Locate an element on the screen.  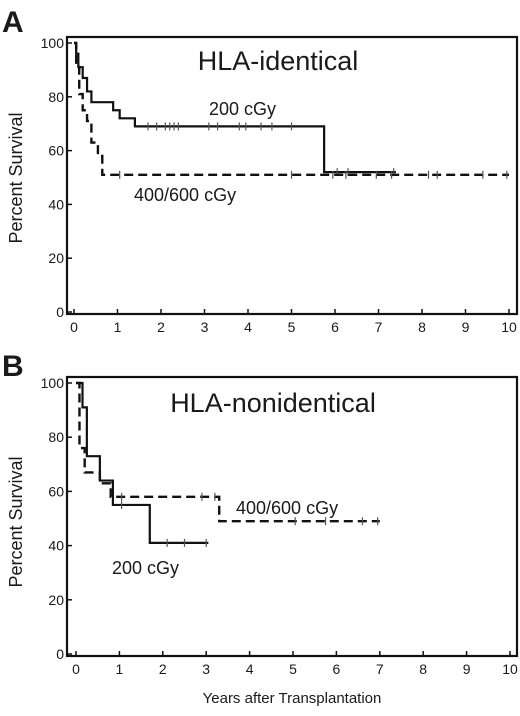
series-b is located at coordinates (228, 464).